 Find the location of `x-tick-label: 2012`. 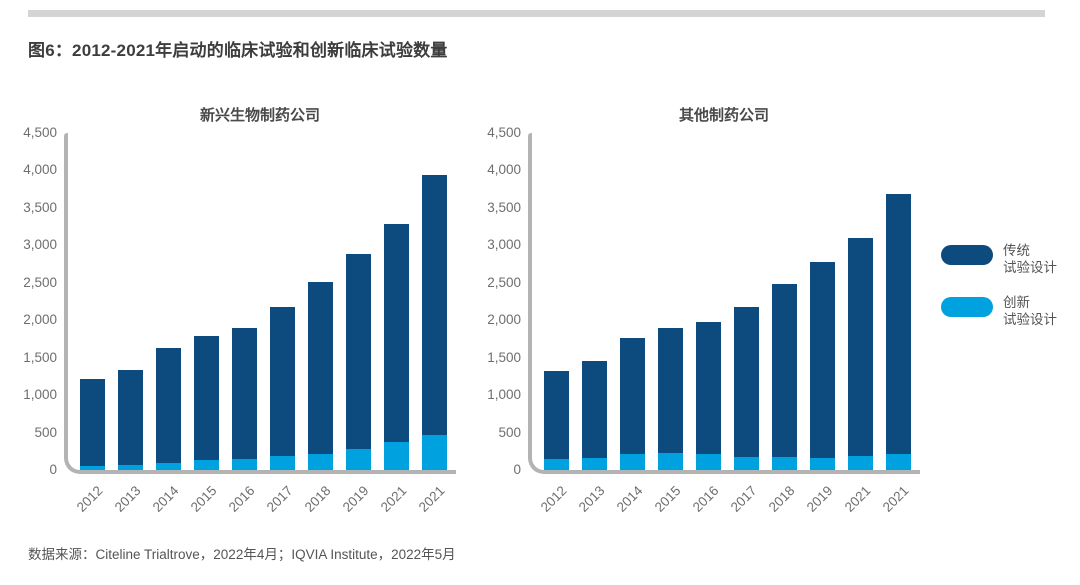

x-tick-label: 2012 is located at coordinates (89, 499).